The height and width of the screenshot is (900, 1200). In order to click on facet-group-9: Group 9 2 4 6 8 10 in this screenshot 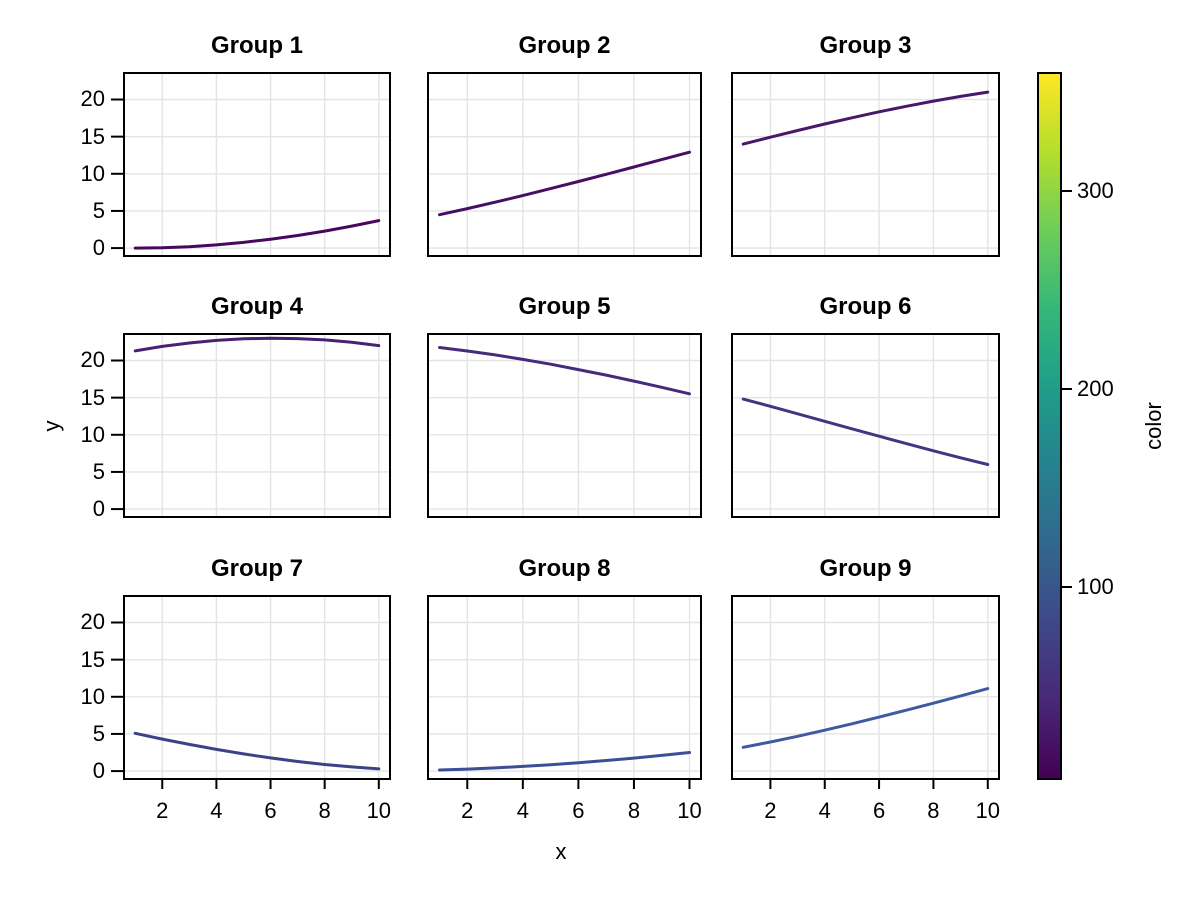, I will do `click(865, 689)`.